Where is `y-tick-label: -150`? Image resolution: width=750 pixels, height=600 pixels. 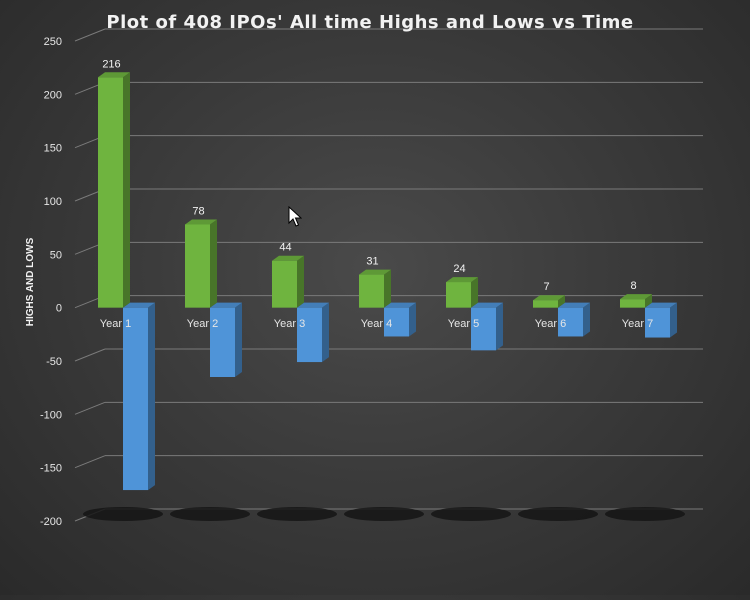 y-tick-label: -150 is located at coordinates (51, 469).